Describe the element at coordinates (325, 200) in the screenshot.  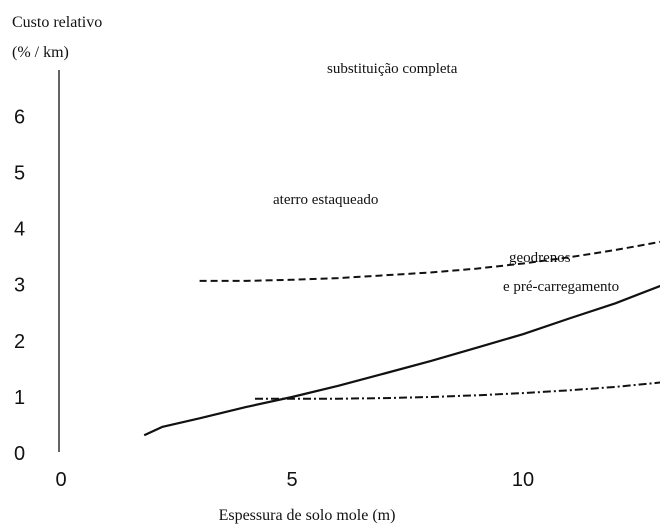
I see `annotation-label: aterro estaqueado` at that location.